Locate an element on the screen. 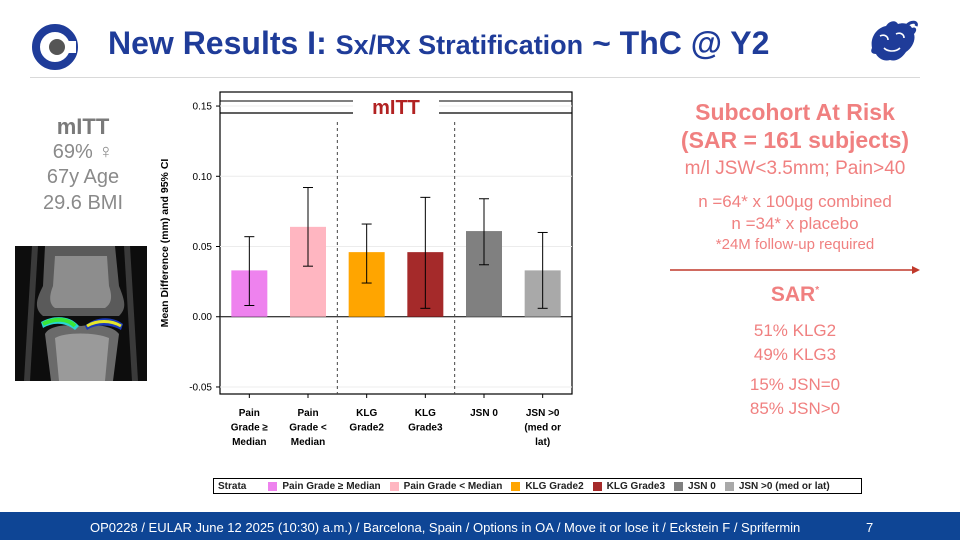 This screenshot has width=960, height=540. x-tick-label: lat) is located at coordinates (542, 442).